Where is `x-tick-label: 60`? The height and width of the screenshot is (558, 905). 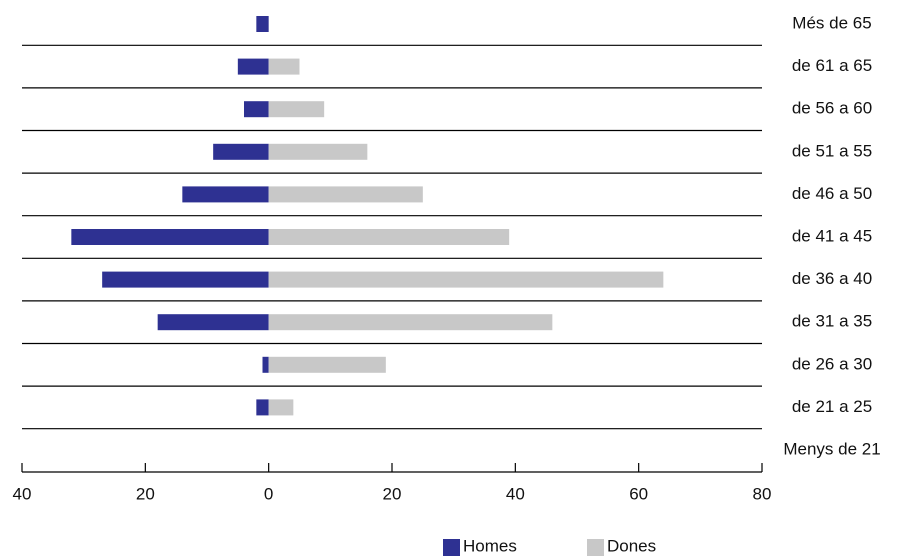
x-tick-label: 60 is located at coordinates (638, 493).